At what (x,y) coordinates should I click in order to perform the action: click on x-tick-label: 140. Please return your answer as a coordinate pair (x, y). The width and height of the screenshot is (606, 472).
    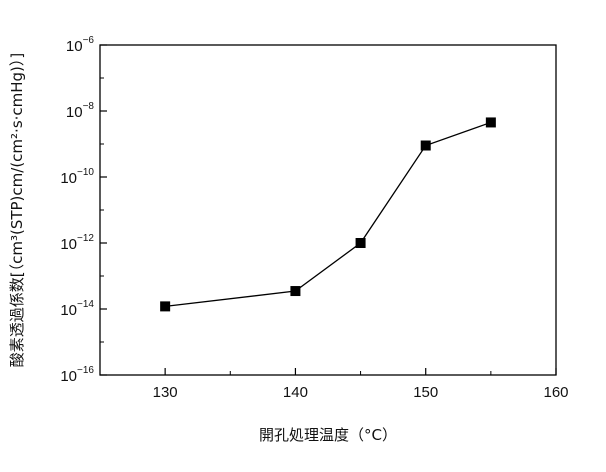
    Looking at the image, I should click on (295, 392).